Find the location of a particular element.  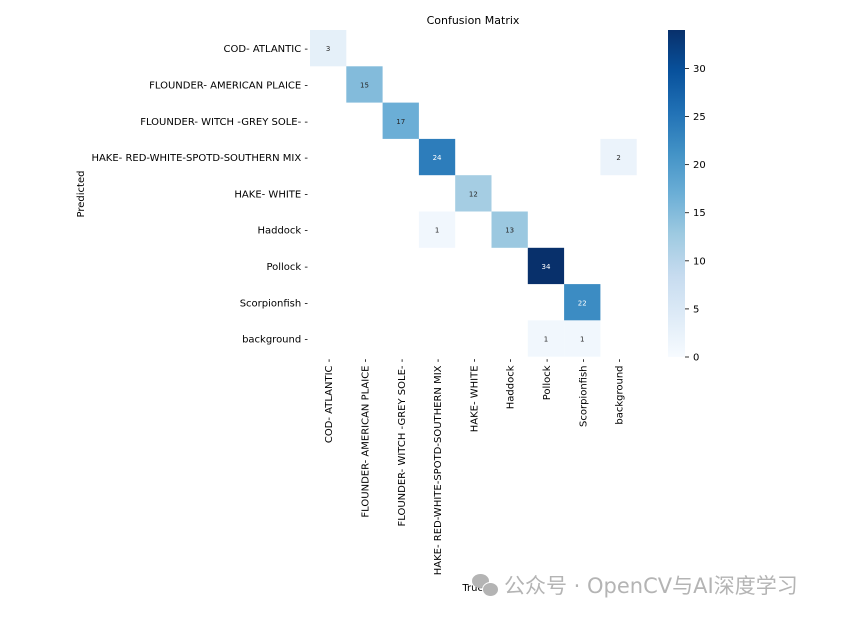

cell-value-label: 12 is located at coordinates (473, 194).